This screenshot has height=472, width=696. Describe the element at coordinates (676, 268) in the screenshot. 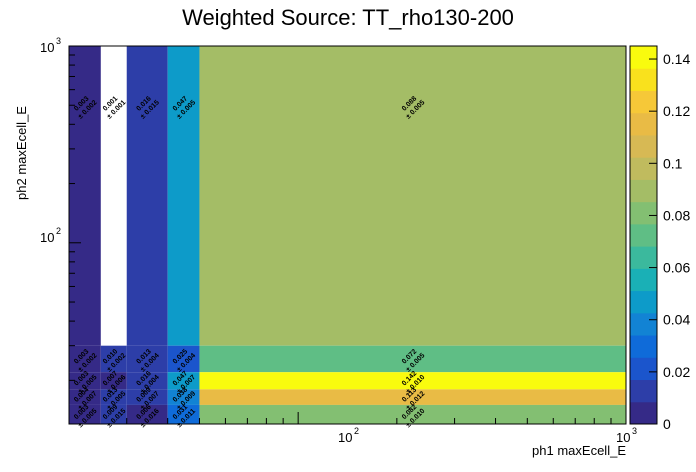

I see `colorbar-tick-label: 0.06` at that location.